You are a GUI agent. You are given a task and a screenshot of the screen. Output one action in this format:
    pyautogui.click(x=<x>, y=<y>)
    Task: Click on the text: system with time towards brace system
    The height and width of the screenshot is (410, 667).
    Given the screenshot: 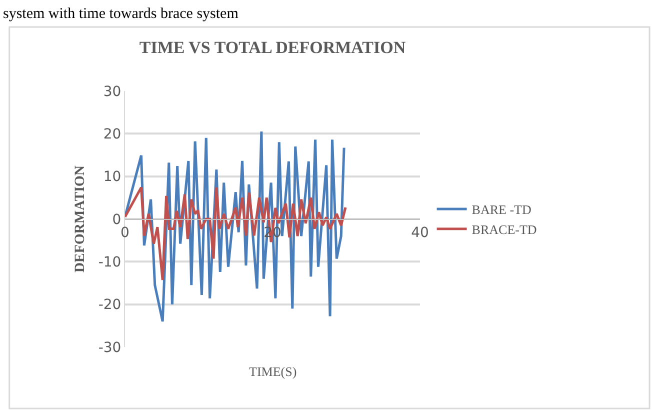 What is the action you would take?
    pyautogui.click(x=121, y=14)
    